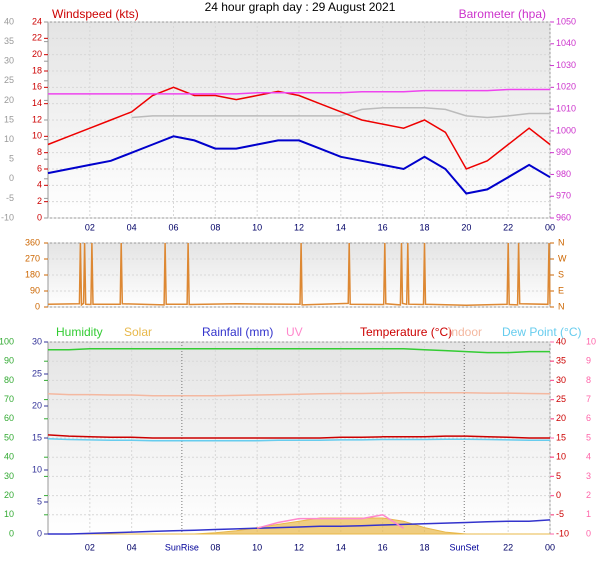  What do you see at coordinates (566, 108) in the screenshot?
I see `y2-tick-label: 1010` at bounding box center [566, 108].